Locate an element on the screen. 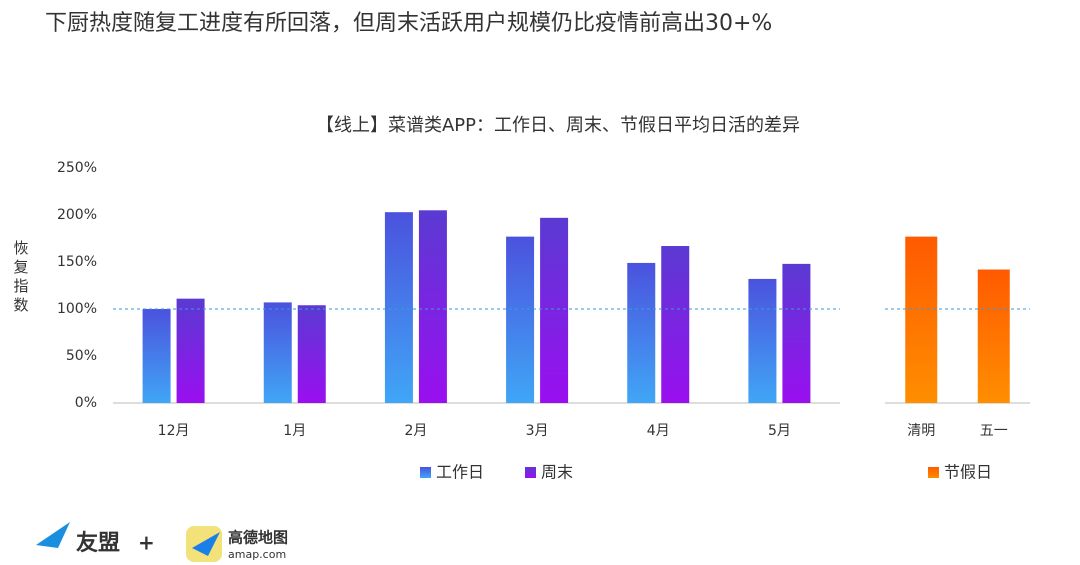  x-tick-label: 5月 is located at coordinates (779, 431).